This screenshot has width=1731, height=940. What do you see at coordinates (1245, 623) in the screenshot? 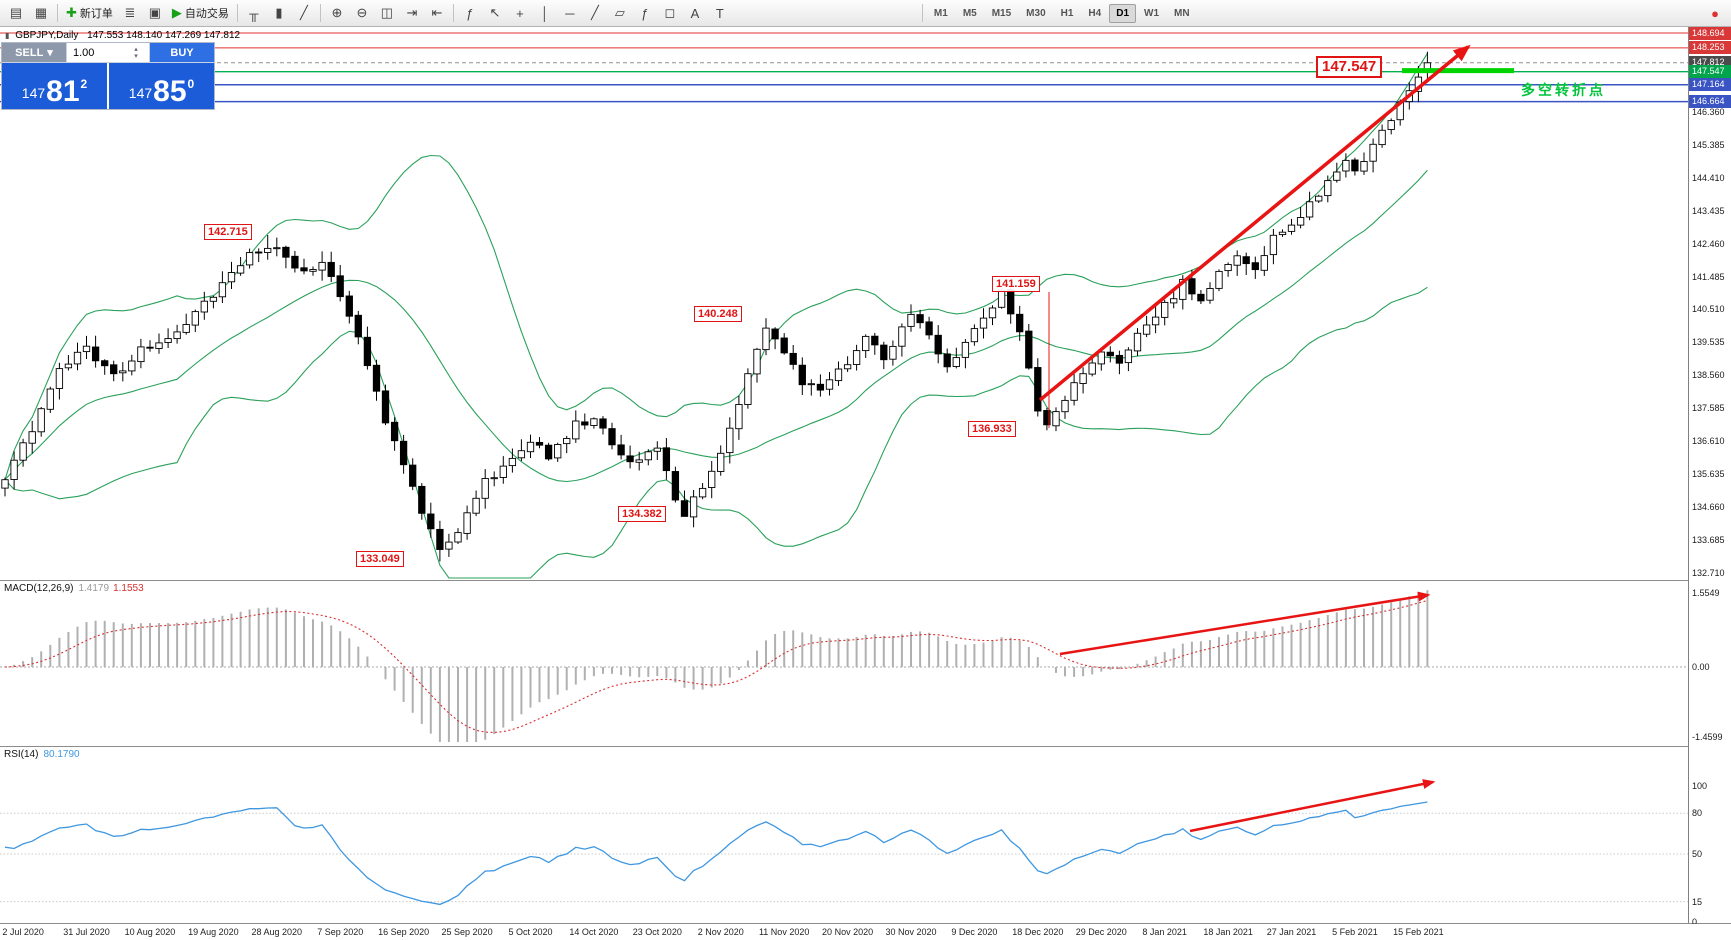
I see `macd-trend-arrow` at bounding box center [1245, 623].